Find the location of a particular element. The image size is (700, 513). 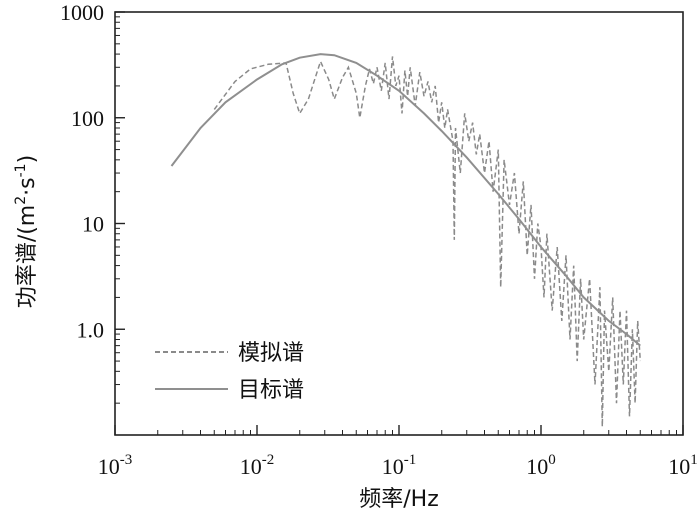

x-tick-label: 10⁰ is located at coordinates (541, 465).